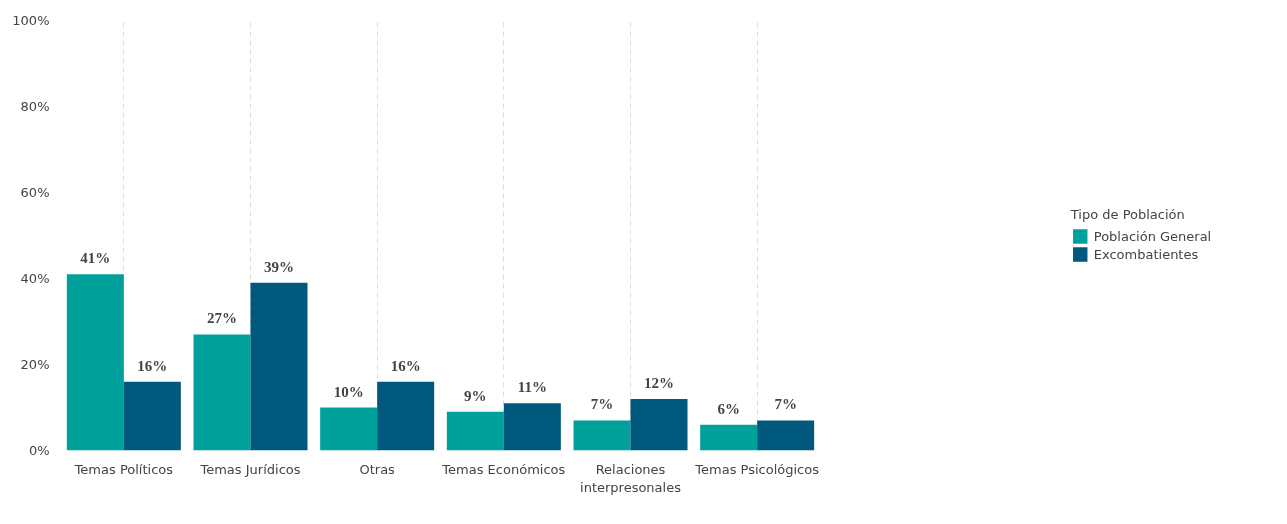  What do you see at coordinates (1146, 254) in the screenshot?
I see `legend-label: Excombatientes` at bounding box center [1146, 254].